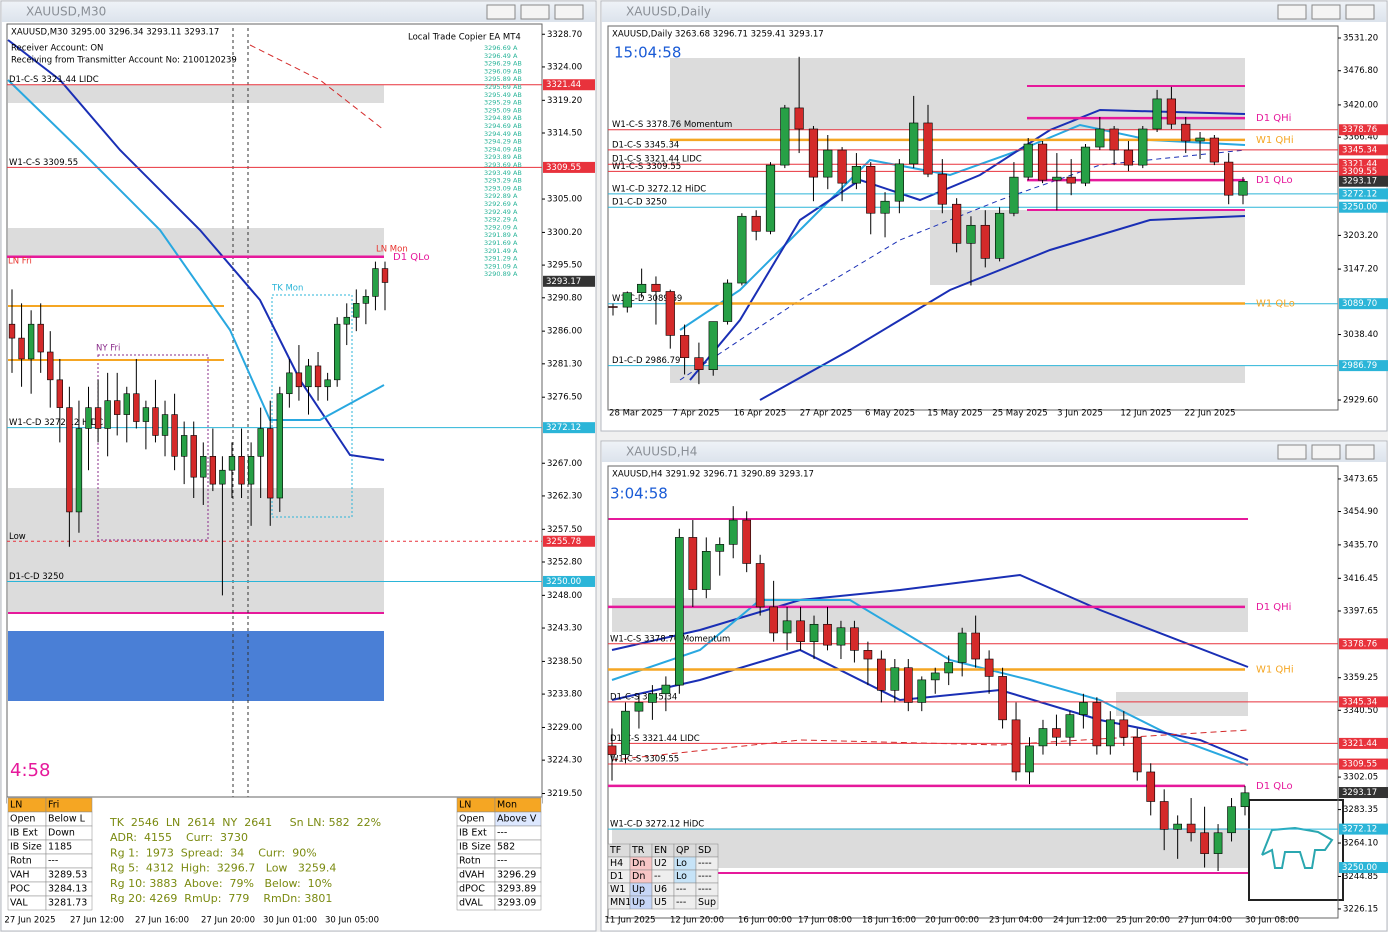 The width and height of the screenshot is (1388, 936). Describe the element at coordinates (564, 629) in the screenshot. I see `y-tick-label: 3243.30` at that location.